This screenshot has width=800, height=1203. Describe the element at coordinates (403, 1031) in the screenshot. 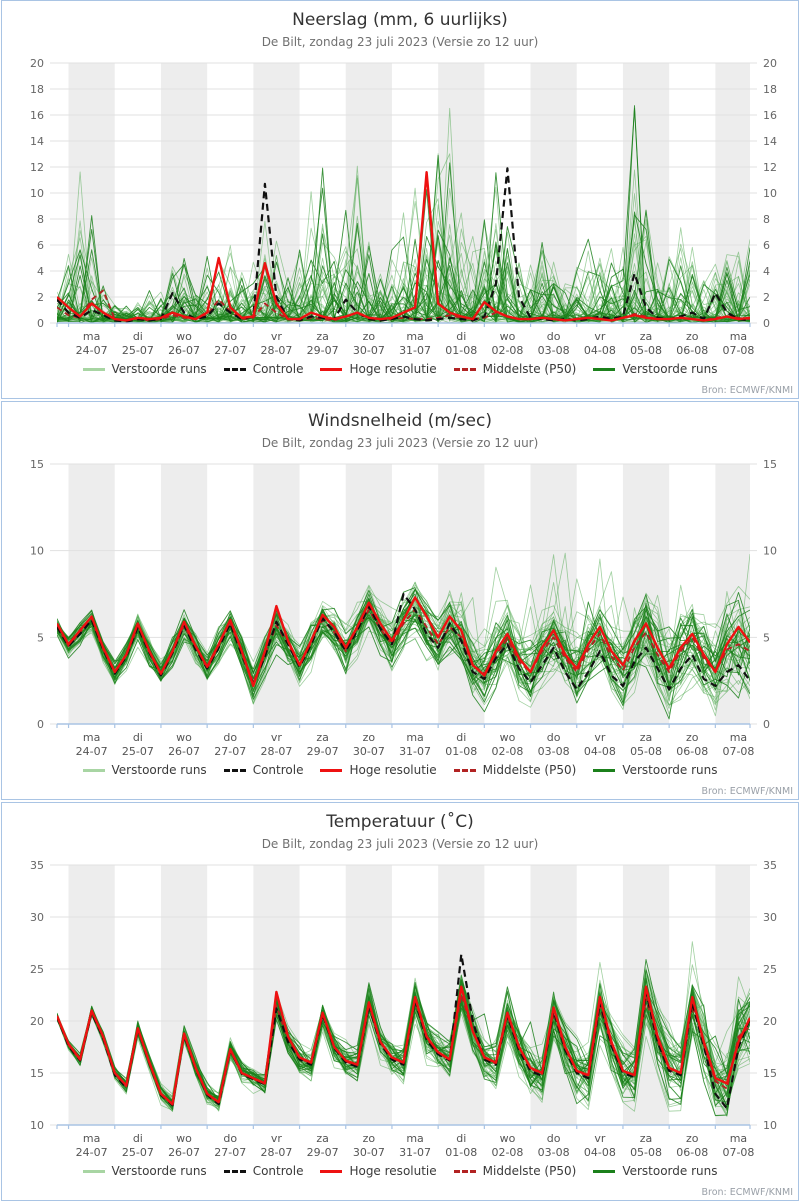

I see `main-series` at that location.